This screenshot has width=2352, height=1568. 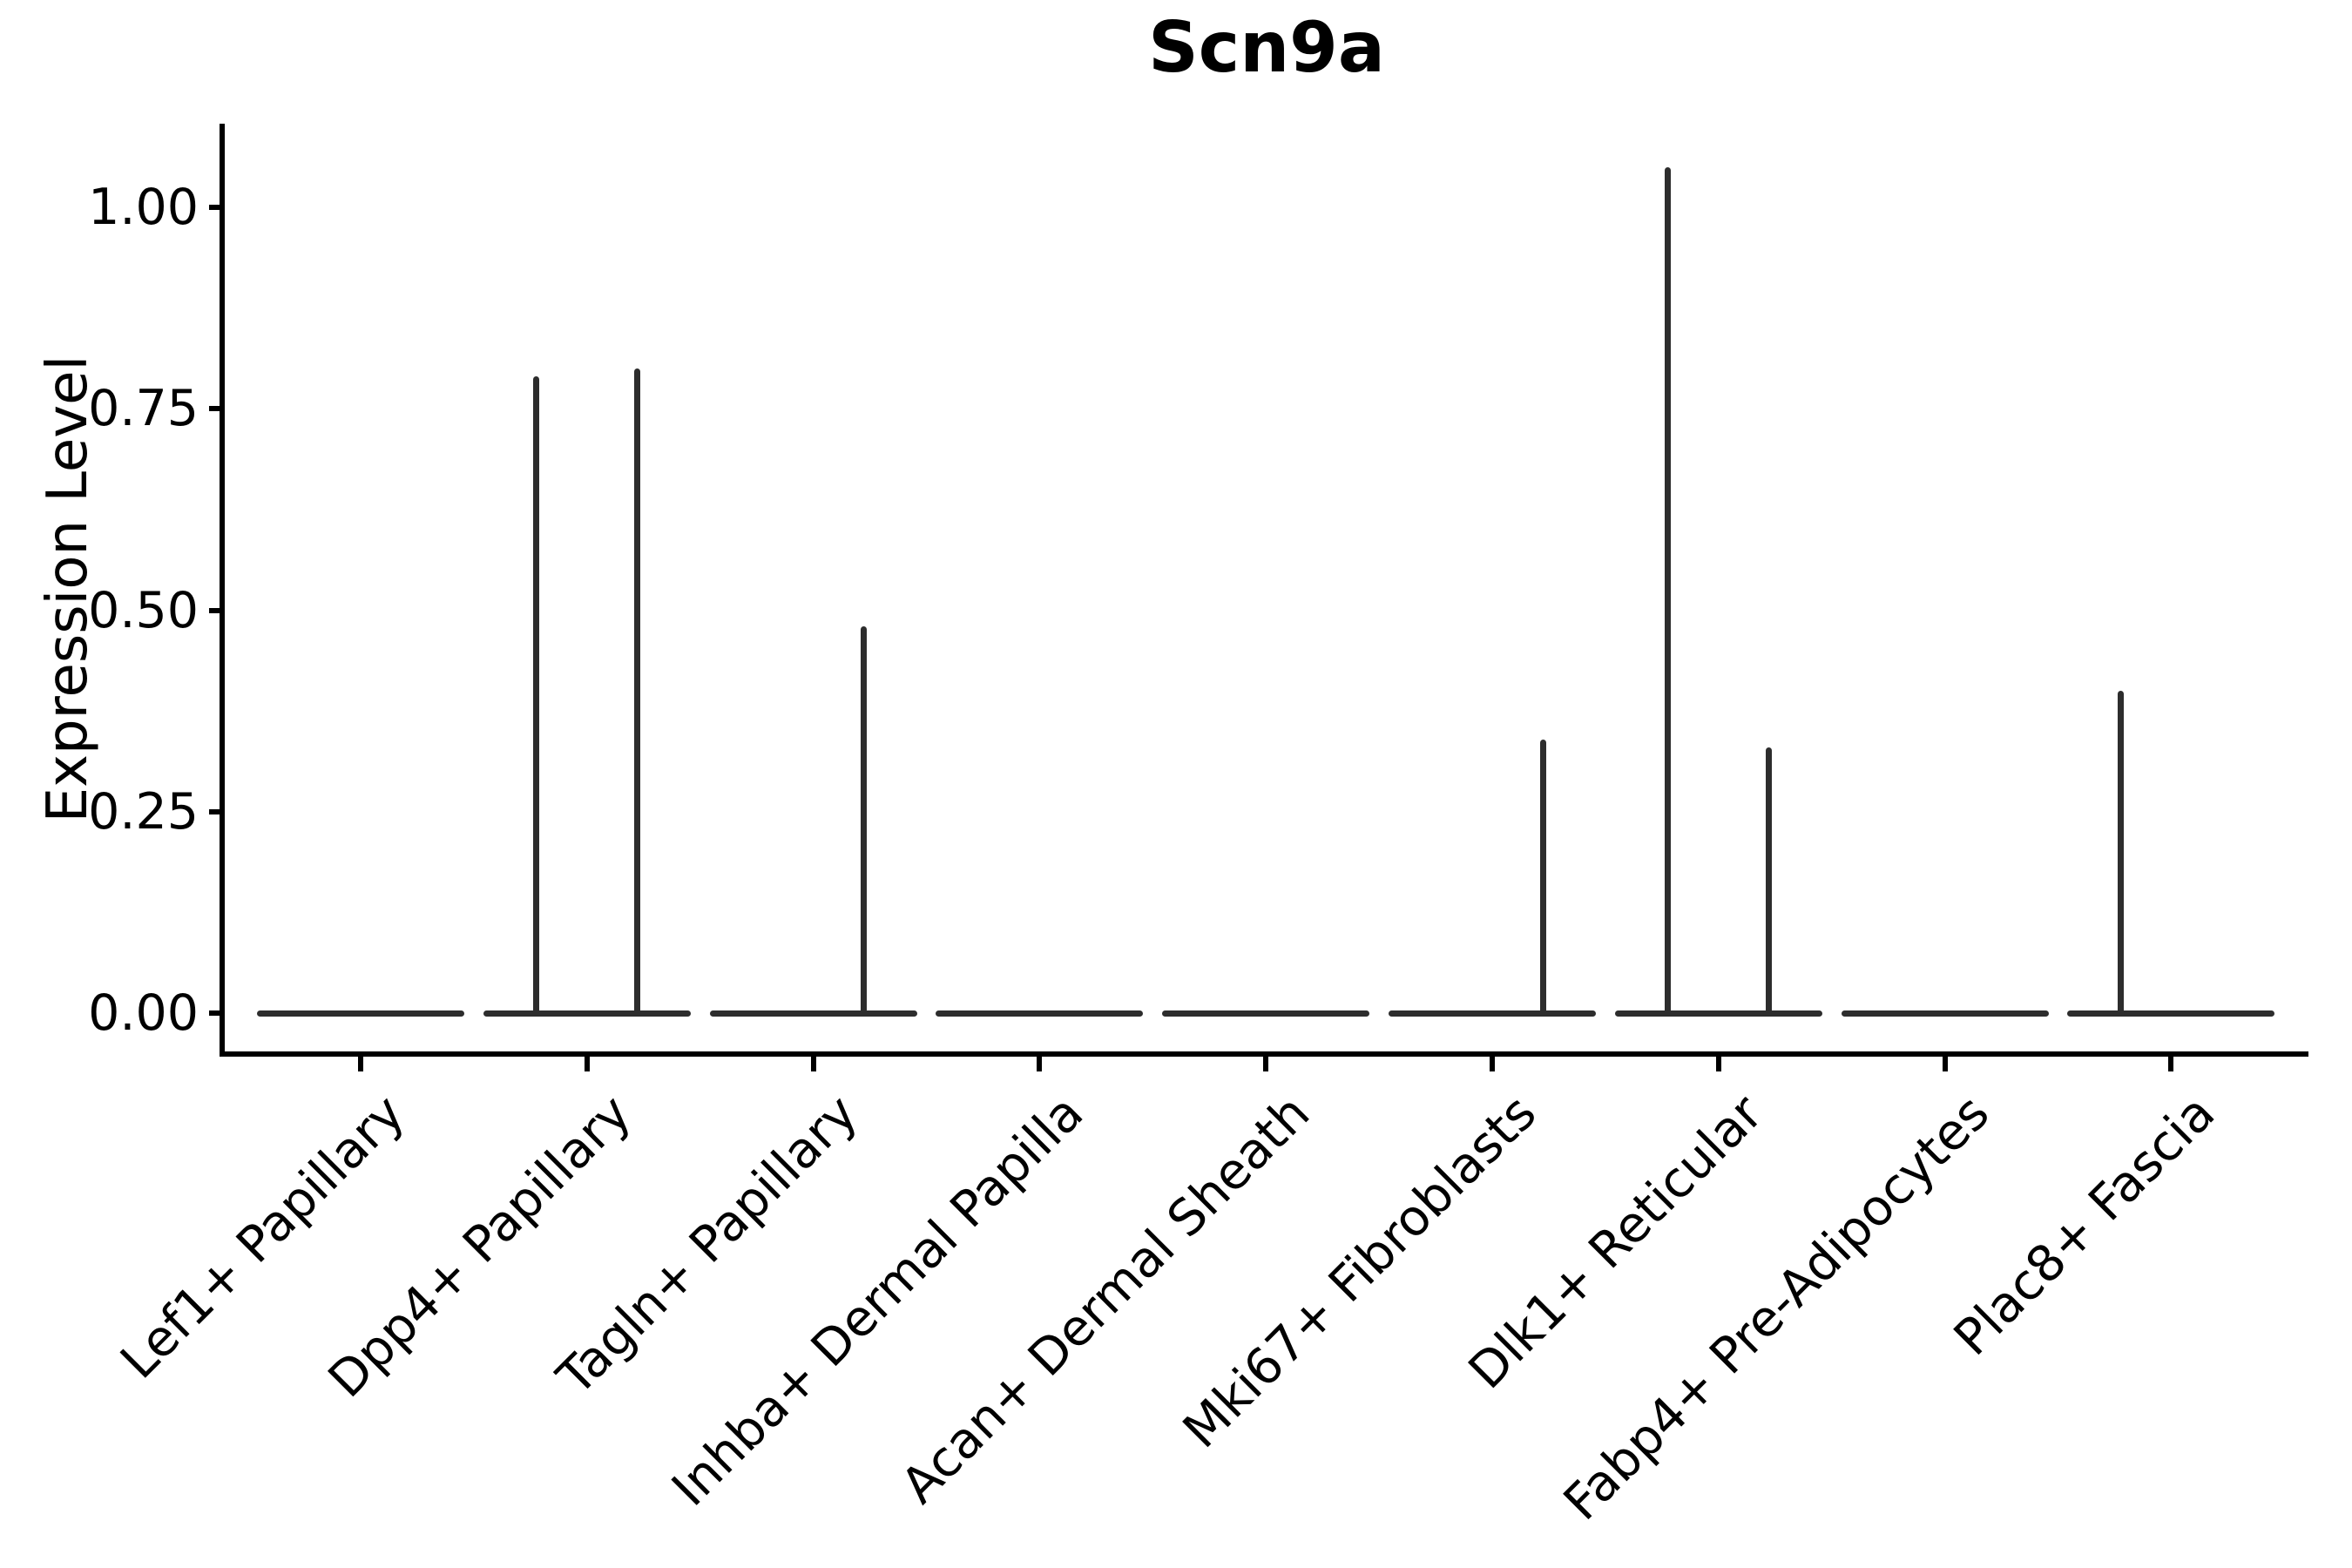 I want to click on chart-title: Scn9a, so click(x=1266, y=48).